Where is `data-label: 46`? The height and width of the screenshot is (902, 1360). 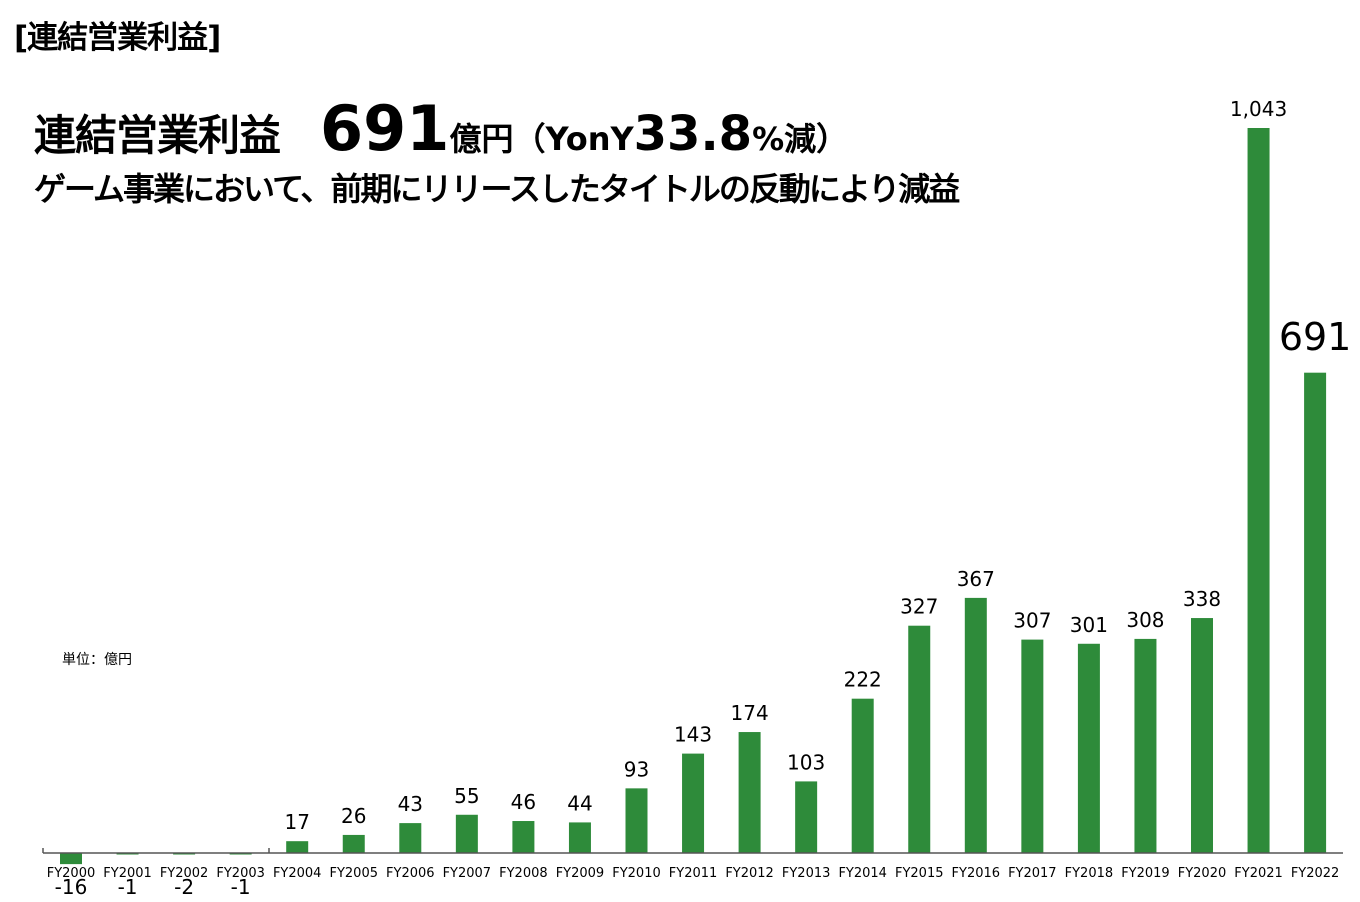 data-label: 46 is located at coordinates (523, 802).